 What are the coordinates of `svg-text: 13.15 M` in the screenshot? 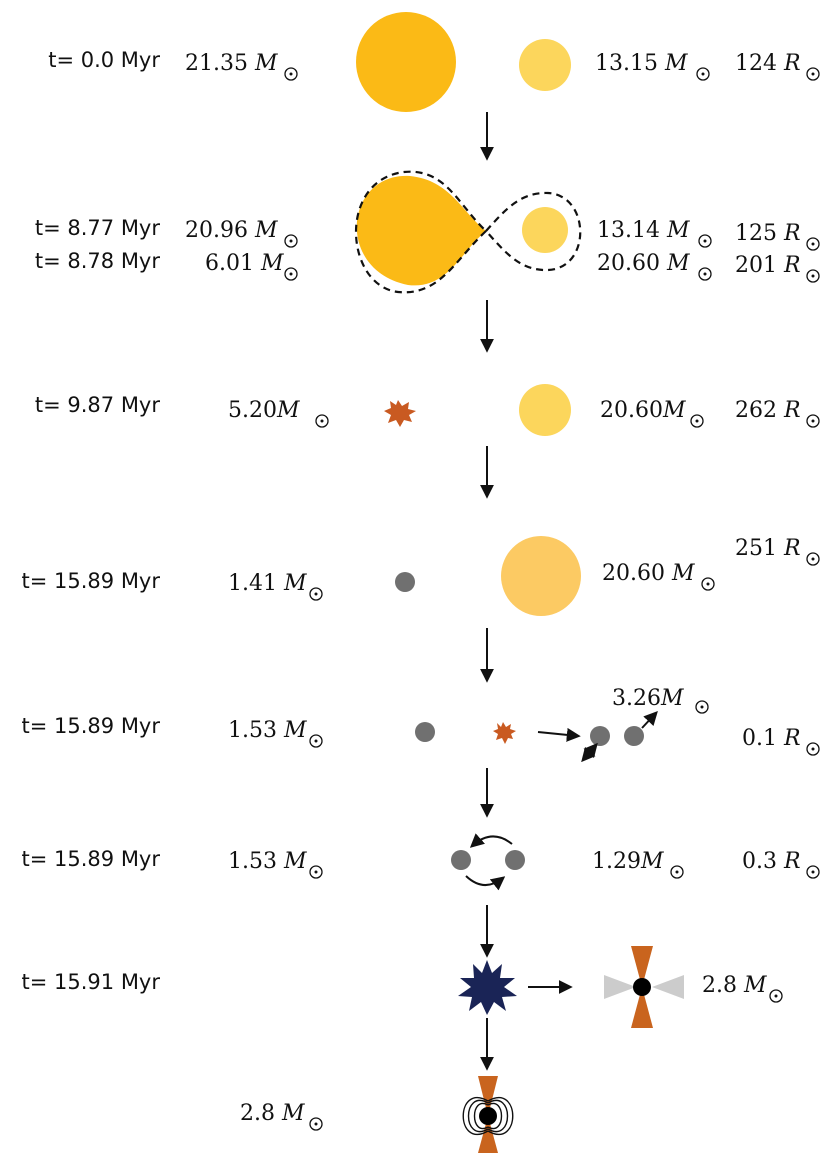 It's located at (641, 63).